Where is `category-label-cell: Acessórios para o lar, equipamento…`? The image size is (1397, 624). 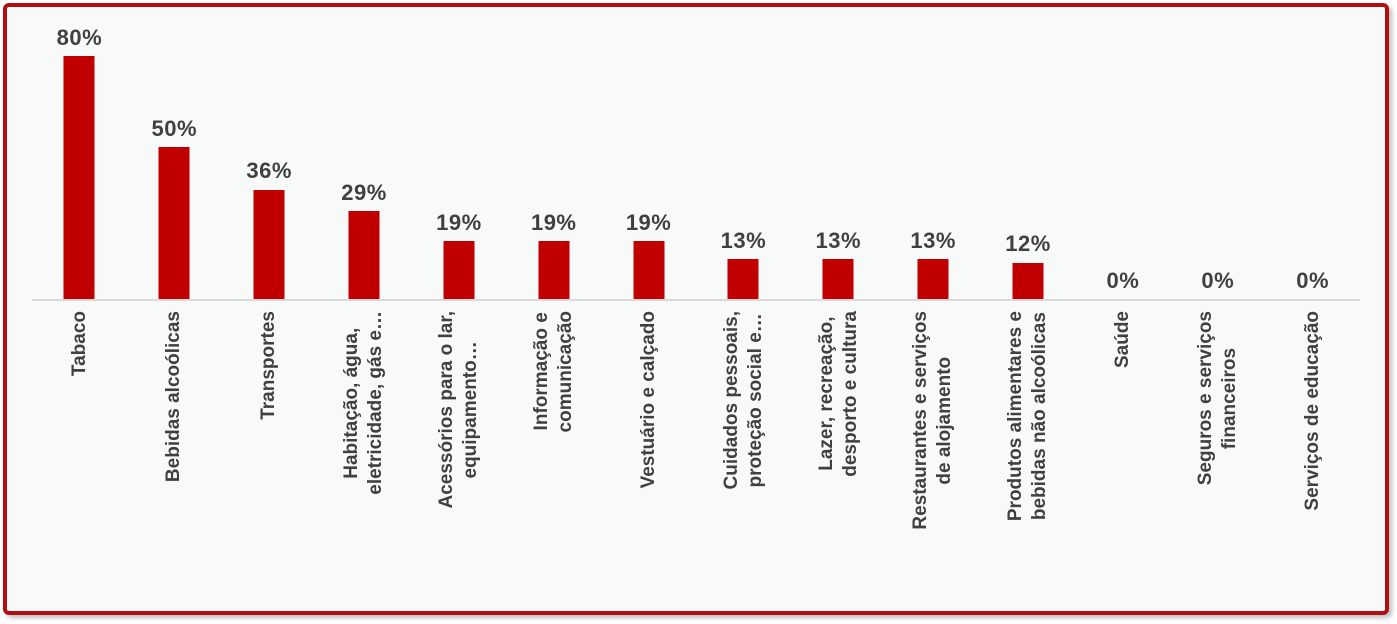
category-label-cell: Acessórios para o lar, equipamento… is located at coordinates (458, 451).